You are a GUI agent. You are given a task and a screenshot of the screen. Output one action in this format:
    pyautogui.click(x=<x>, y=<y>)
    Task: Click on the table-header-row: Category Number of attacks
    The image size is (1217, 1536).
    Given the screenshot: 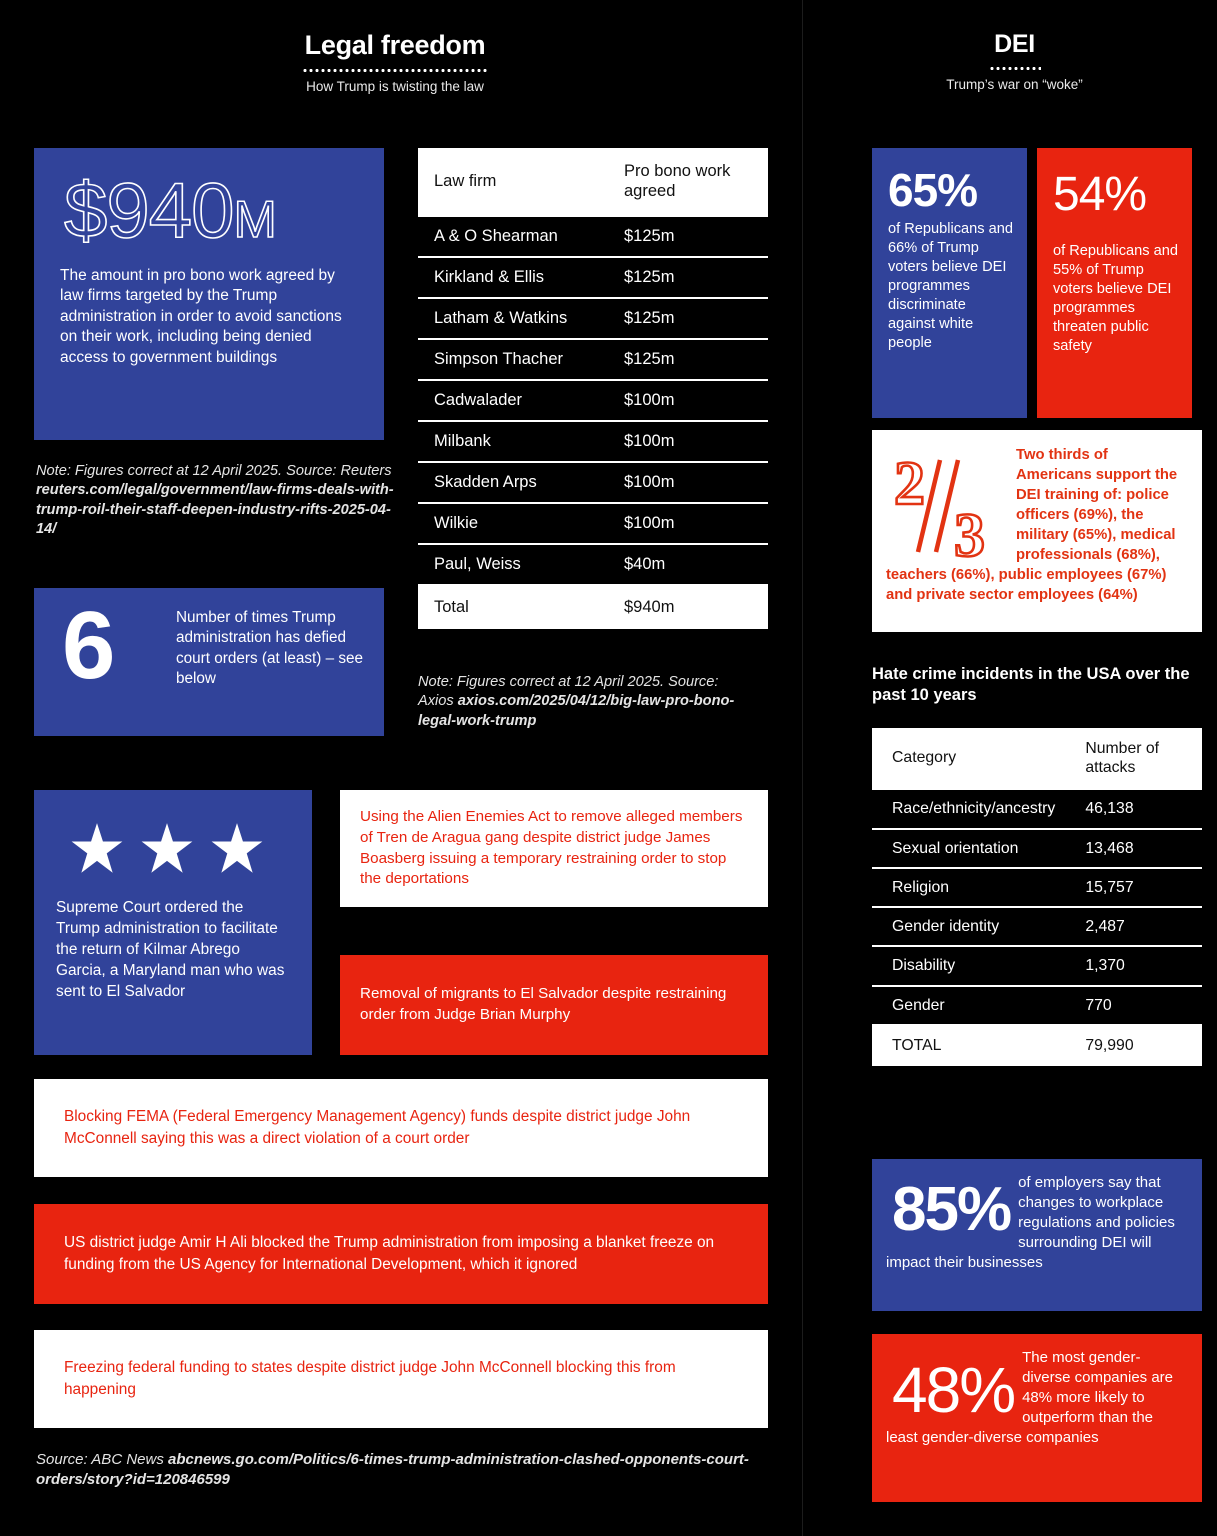 What is the action you would take?
    pyautogui.click(x=1037, y=759)
    